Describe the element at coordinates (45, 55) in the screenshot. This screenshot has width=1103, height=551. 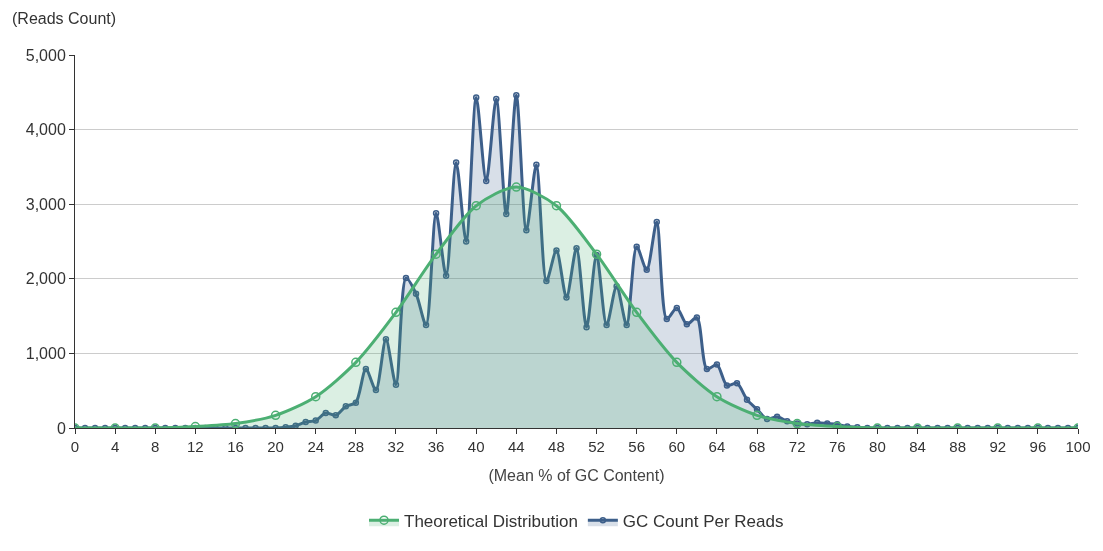
I see `y-tick-label: 5,000` at that location.